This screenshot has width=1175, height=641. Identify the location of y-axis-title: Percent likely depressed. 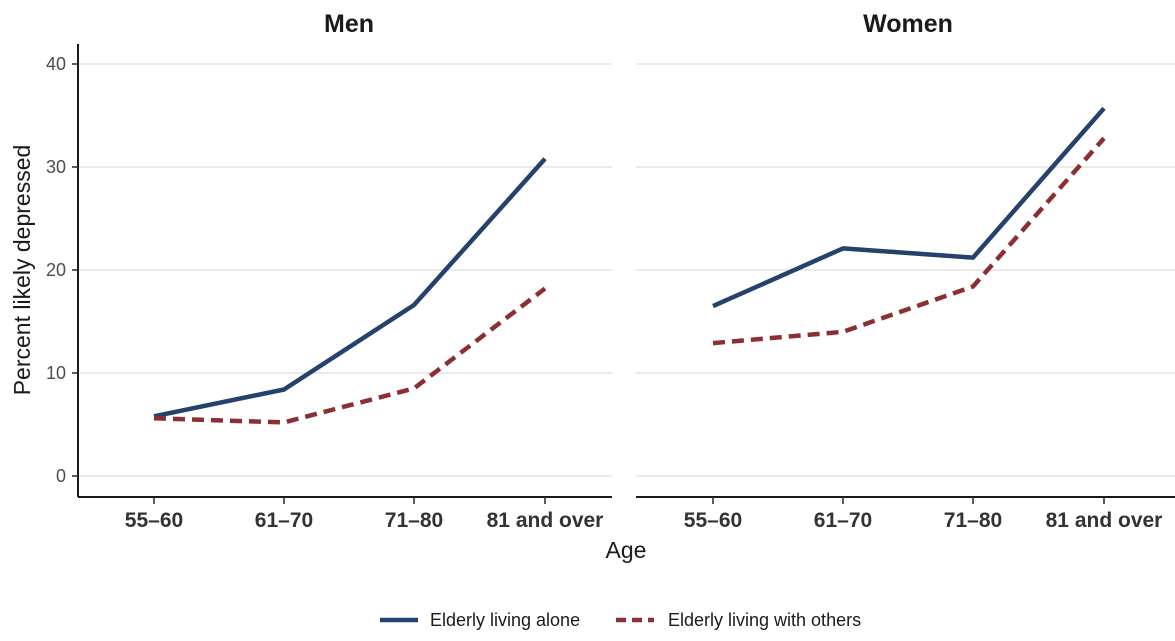
(22, 270).